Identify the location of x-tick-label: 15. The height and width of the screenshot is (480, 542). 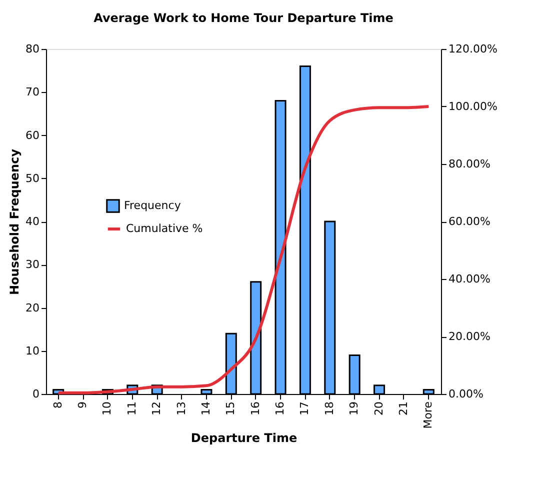
(231, 409).